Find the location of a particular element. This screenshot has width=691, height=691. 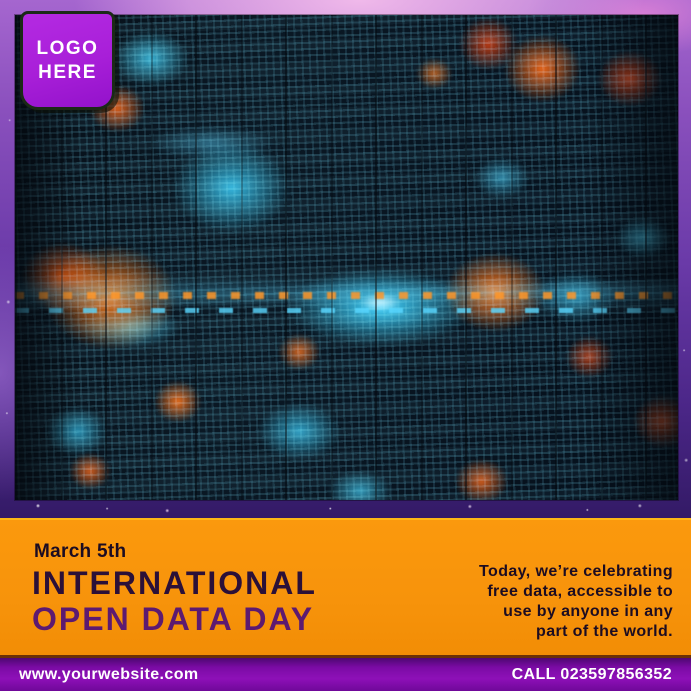

phone-text: CALL 023597856352 is located at coordinates (591, 674).